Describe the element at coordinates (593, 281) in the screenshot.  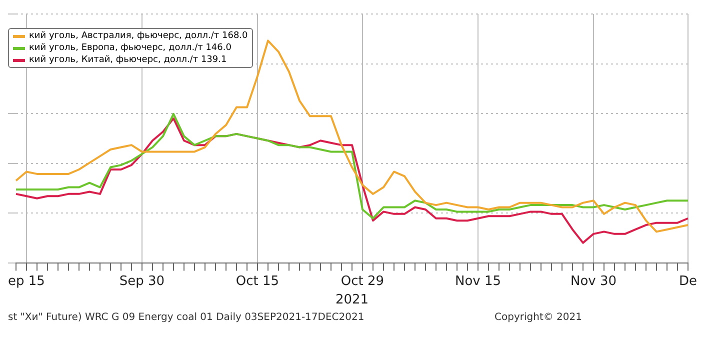
I see `x-tick-label: Nov 30` at that location.